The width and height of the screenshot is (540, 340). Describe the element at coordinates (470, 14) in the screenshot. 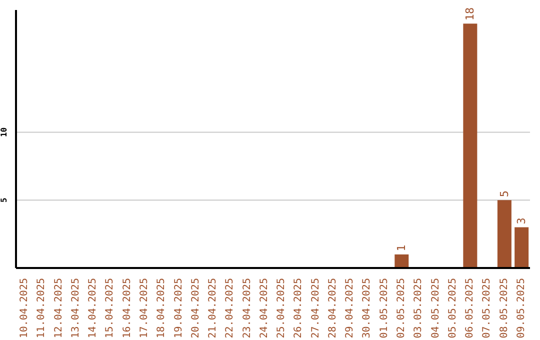

I see `data-label: 18` at that location.